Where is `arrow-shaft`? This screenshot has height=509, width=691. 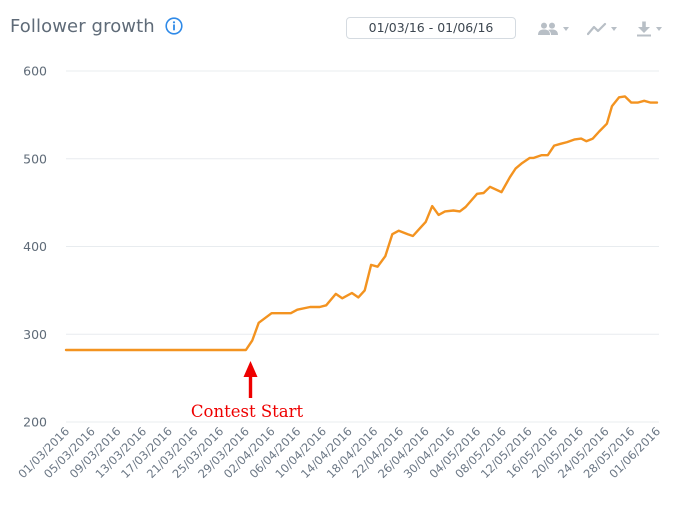
arrow-shaft is located at coordinates (250, 387).